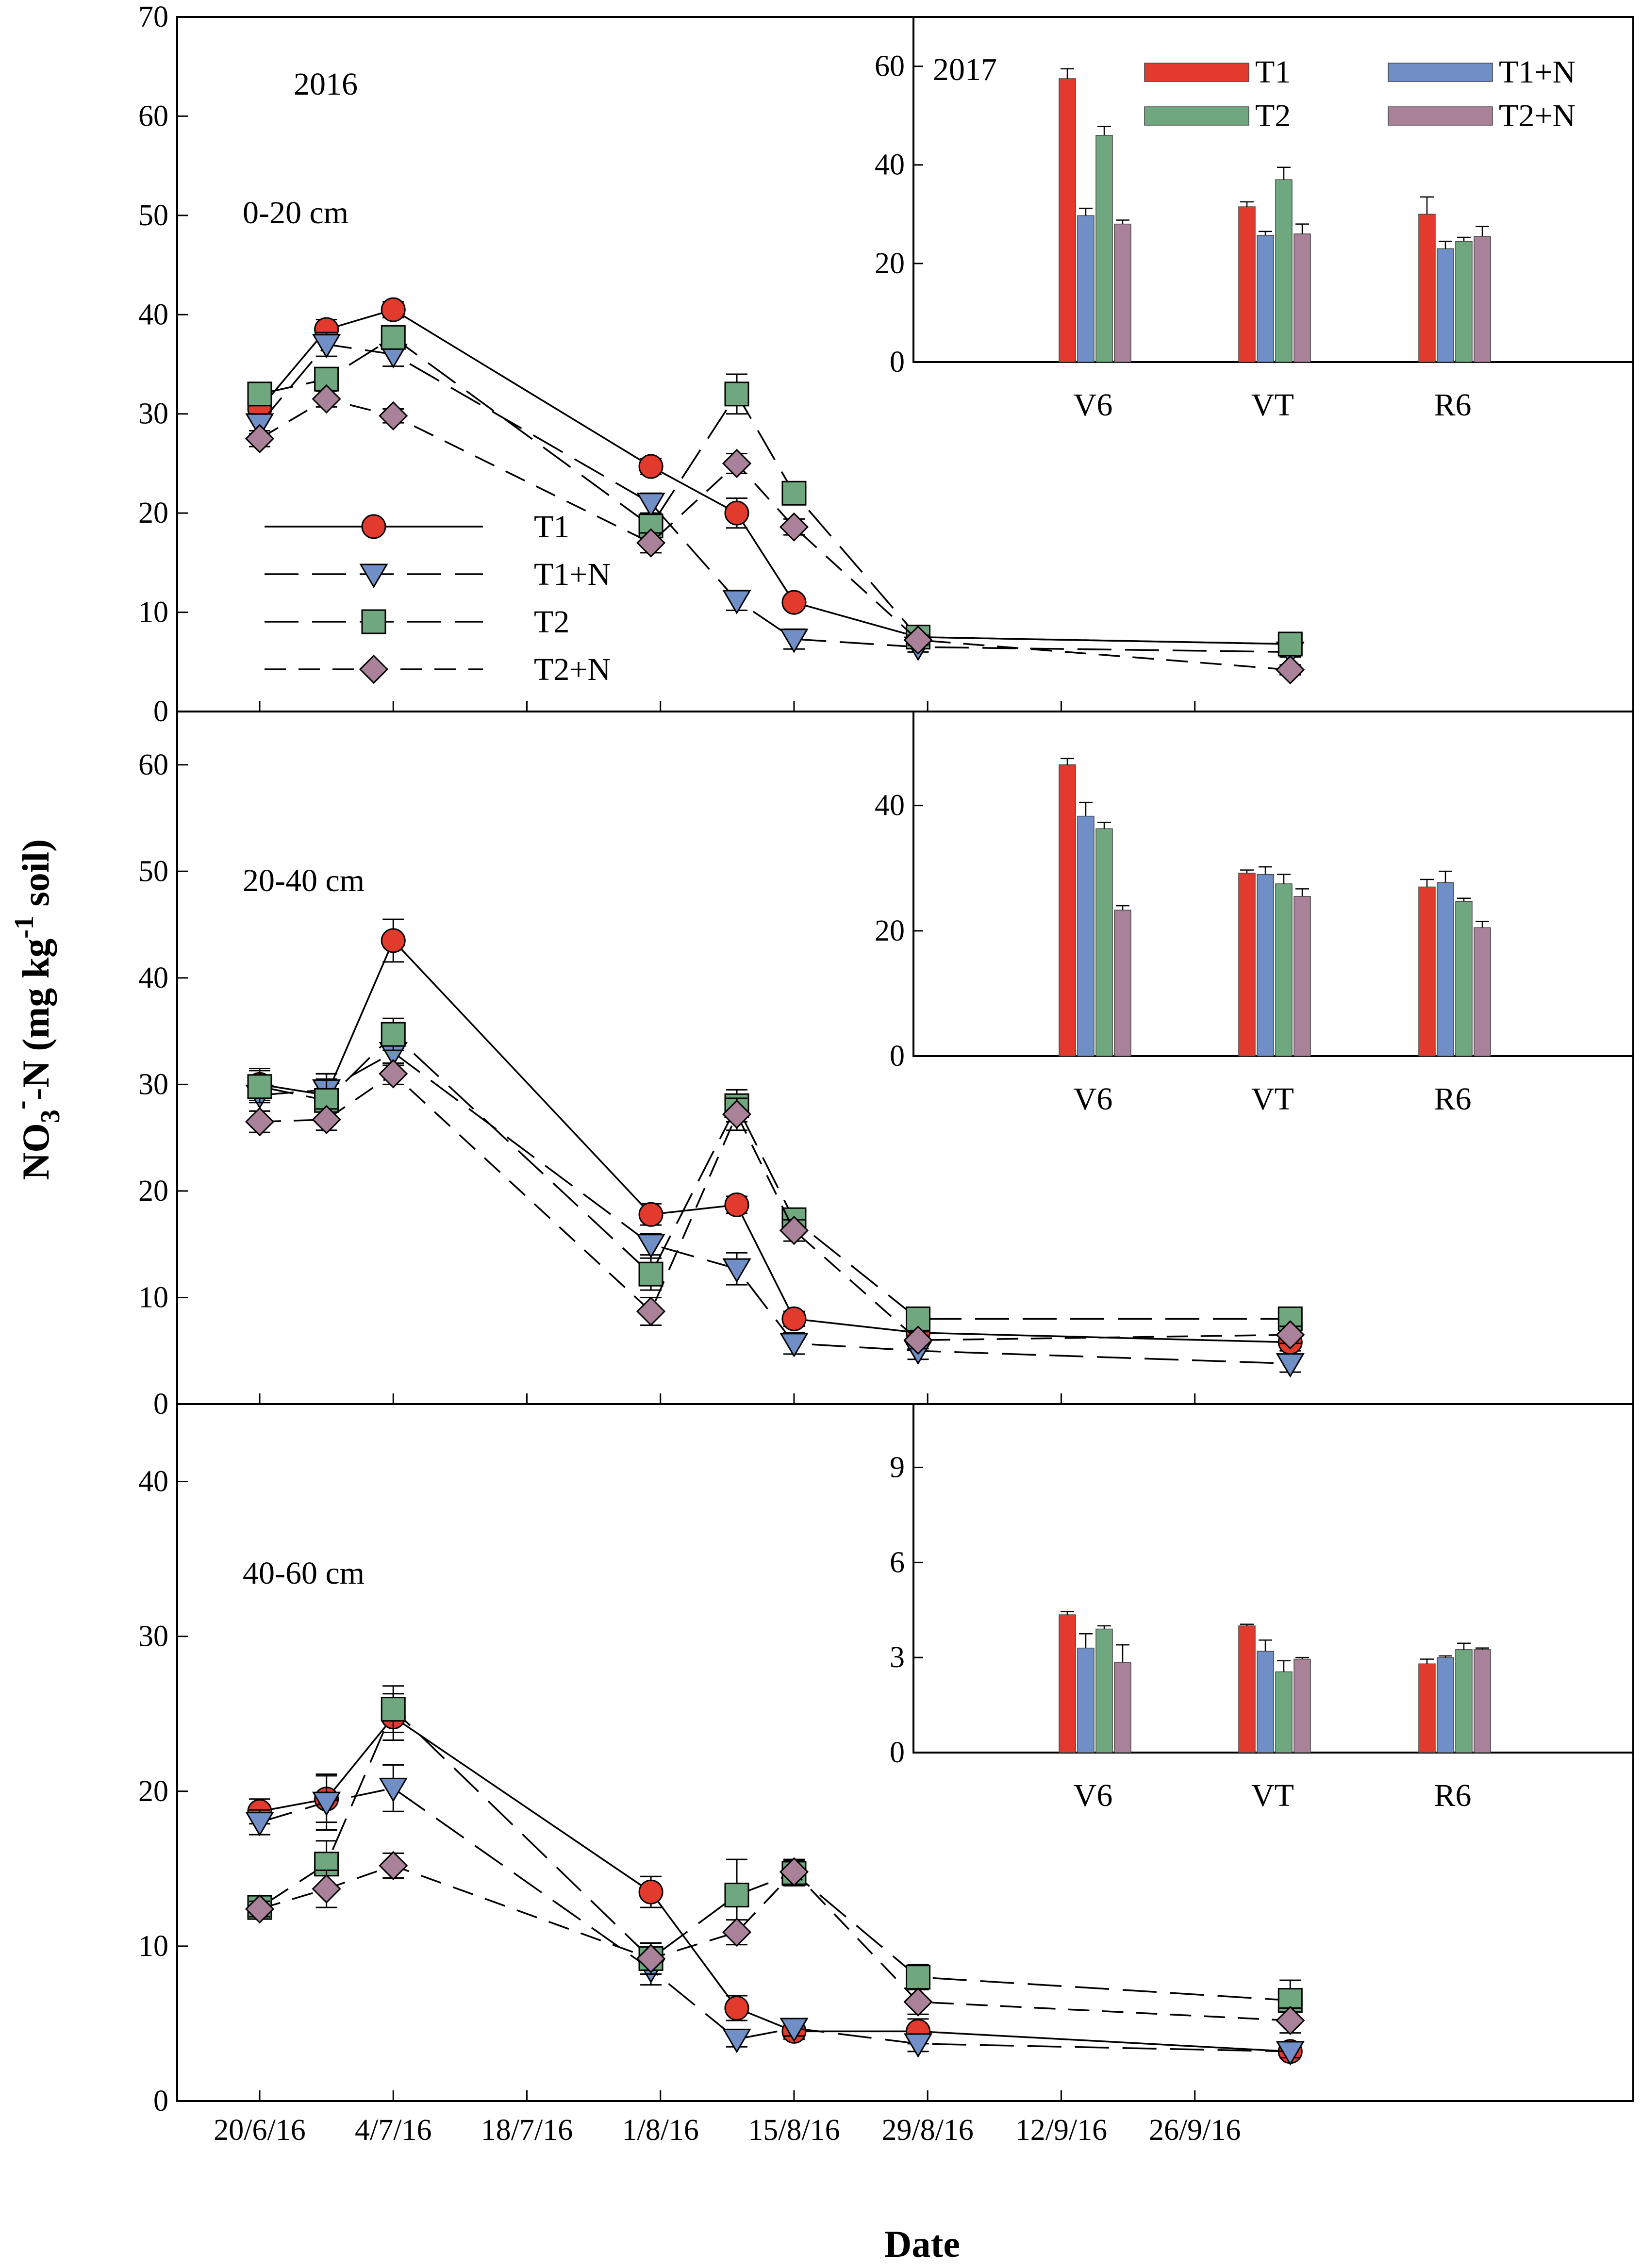 This screenshot has height=2268, width=1642. What do you see at coordinates (1440, 116) in the screenshot?
I see `inset-legend-swatch-T2+N` at bounding box center [1440, 116].